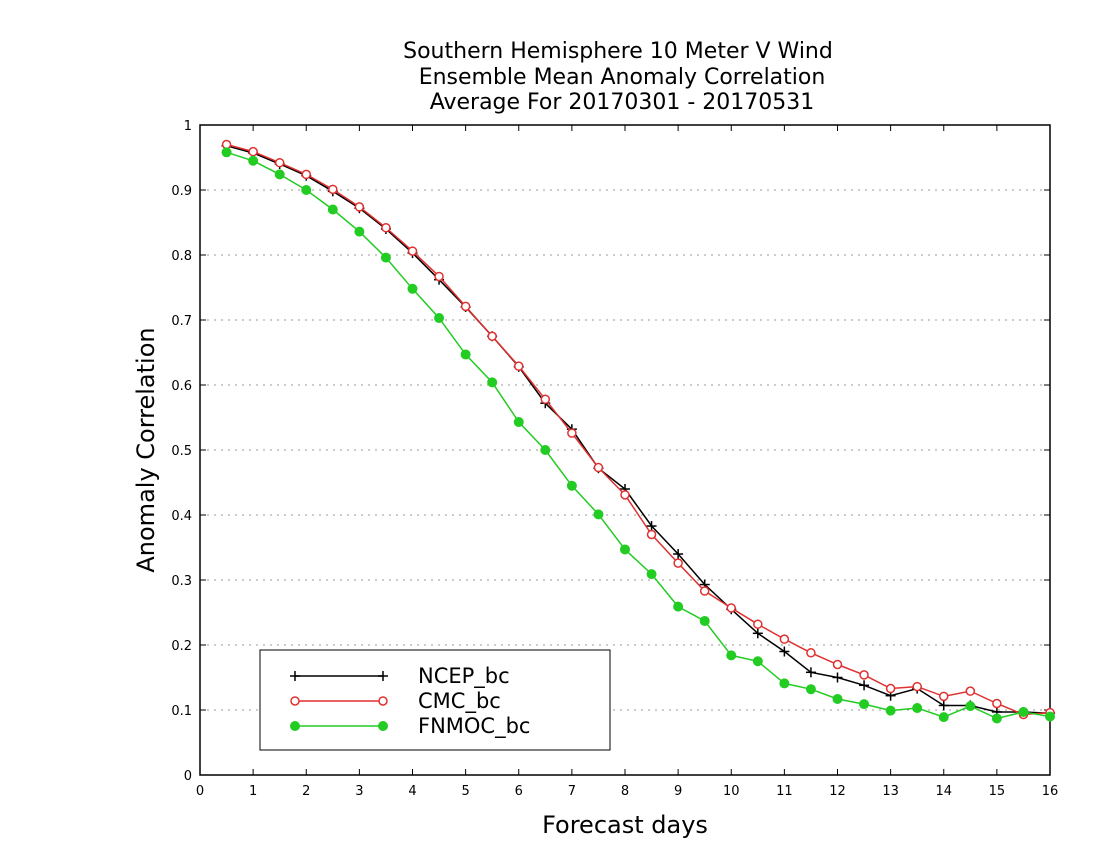  I want to click on legend-entry: CMC_bc, so click(395, 701).